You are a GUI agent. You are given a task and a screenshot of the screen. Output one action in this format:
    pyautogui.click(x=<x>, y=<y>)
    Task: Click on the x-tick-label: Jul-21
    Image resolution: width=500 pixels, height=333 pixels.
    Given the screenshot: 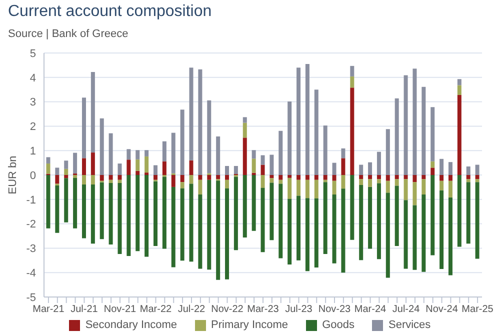 What is the action you would take?
    pyautogui.click(x=84, y=310)
    